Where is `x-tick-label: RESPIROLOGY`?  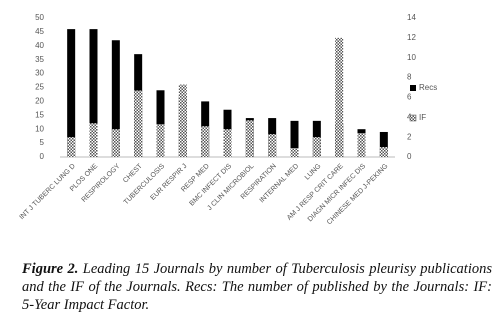 x-tick-label: RESPIROLOGY is located at coordinates (101, 183).